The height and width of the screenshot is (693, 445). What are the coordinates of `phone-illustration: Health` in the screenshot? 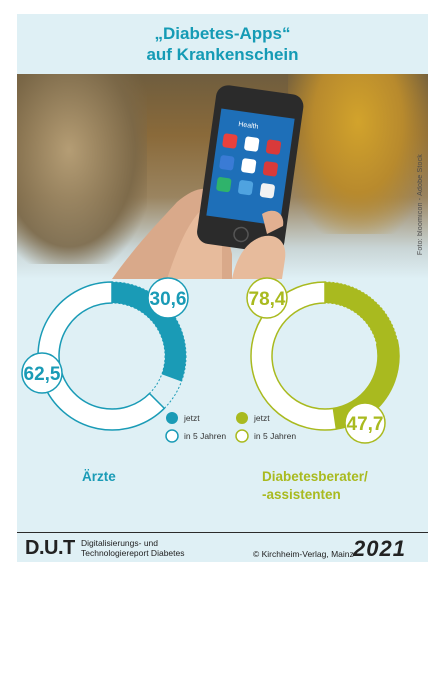 It's located at (208, 182).